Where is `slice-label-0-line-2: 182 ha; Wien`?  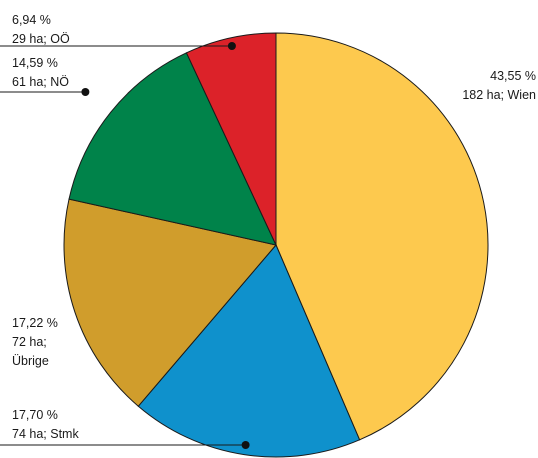
slice-label-0-line-2: 182 ha; Wien is located at coordinates (499, 95).